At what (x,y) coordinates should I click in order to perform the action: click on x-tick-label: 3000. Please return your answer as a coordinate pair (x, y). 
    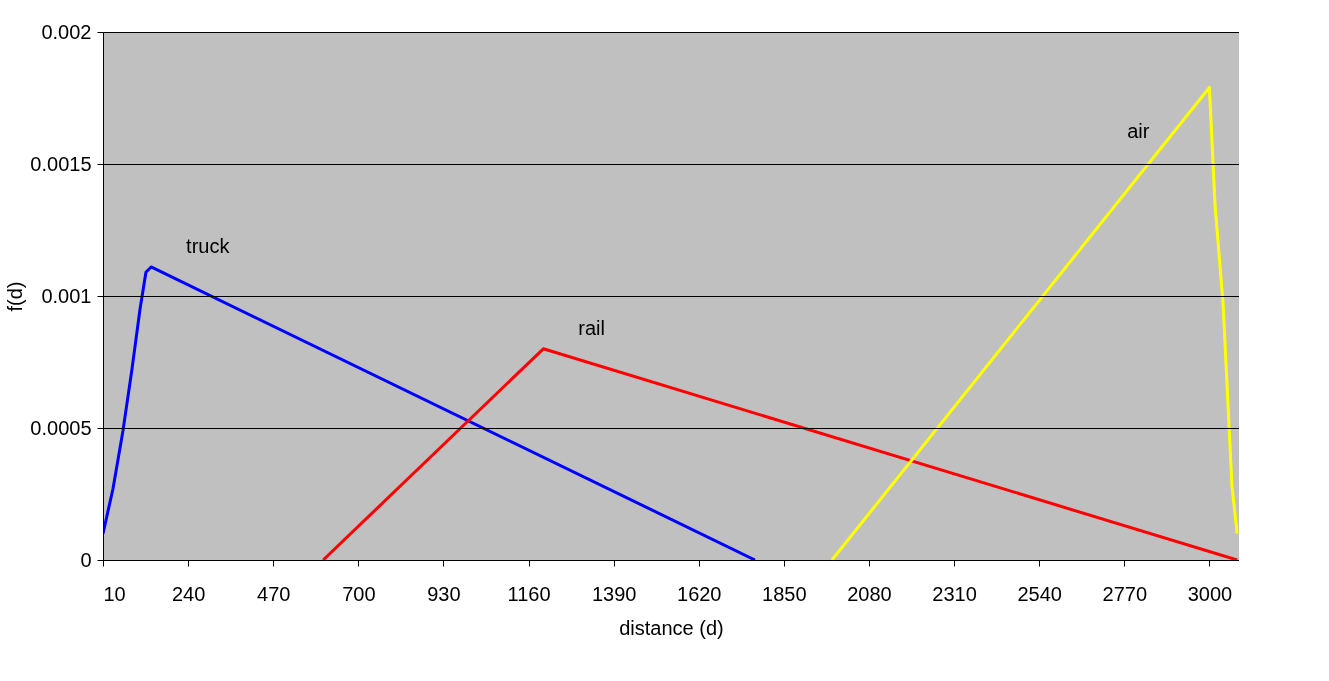
    Looking at the image, I should click on (1210, 593).